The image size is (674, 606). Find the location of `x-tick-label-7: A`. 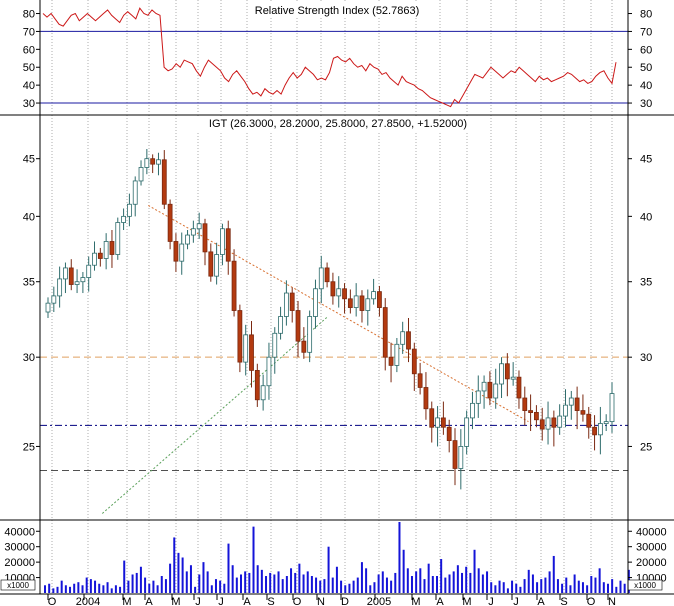

x-tick-label-7: A is located at coordinates (247, 601).